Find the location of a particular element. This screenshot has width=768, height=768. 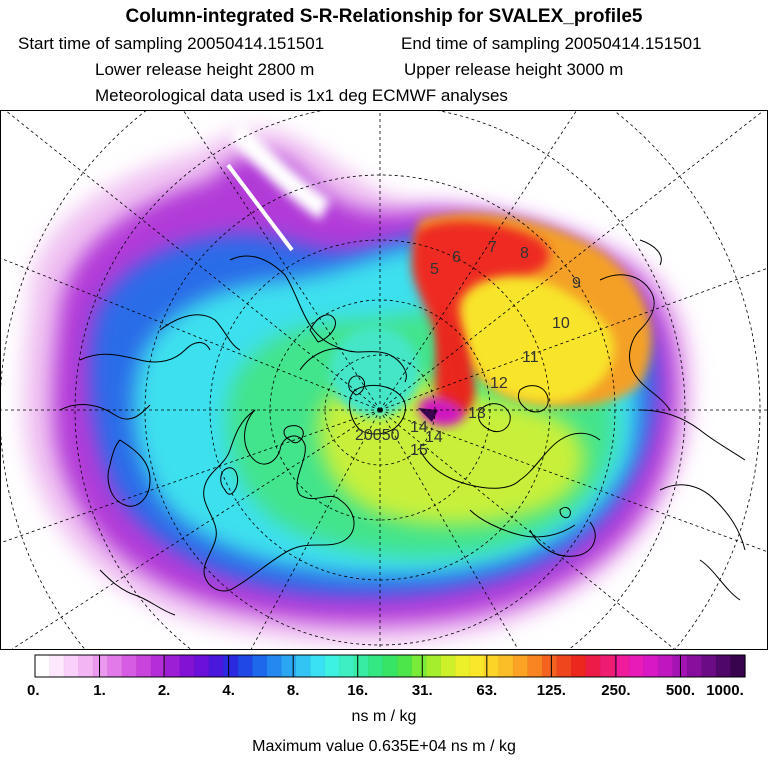

traj-label-9: 9 is located at coordinates (576, 283).